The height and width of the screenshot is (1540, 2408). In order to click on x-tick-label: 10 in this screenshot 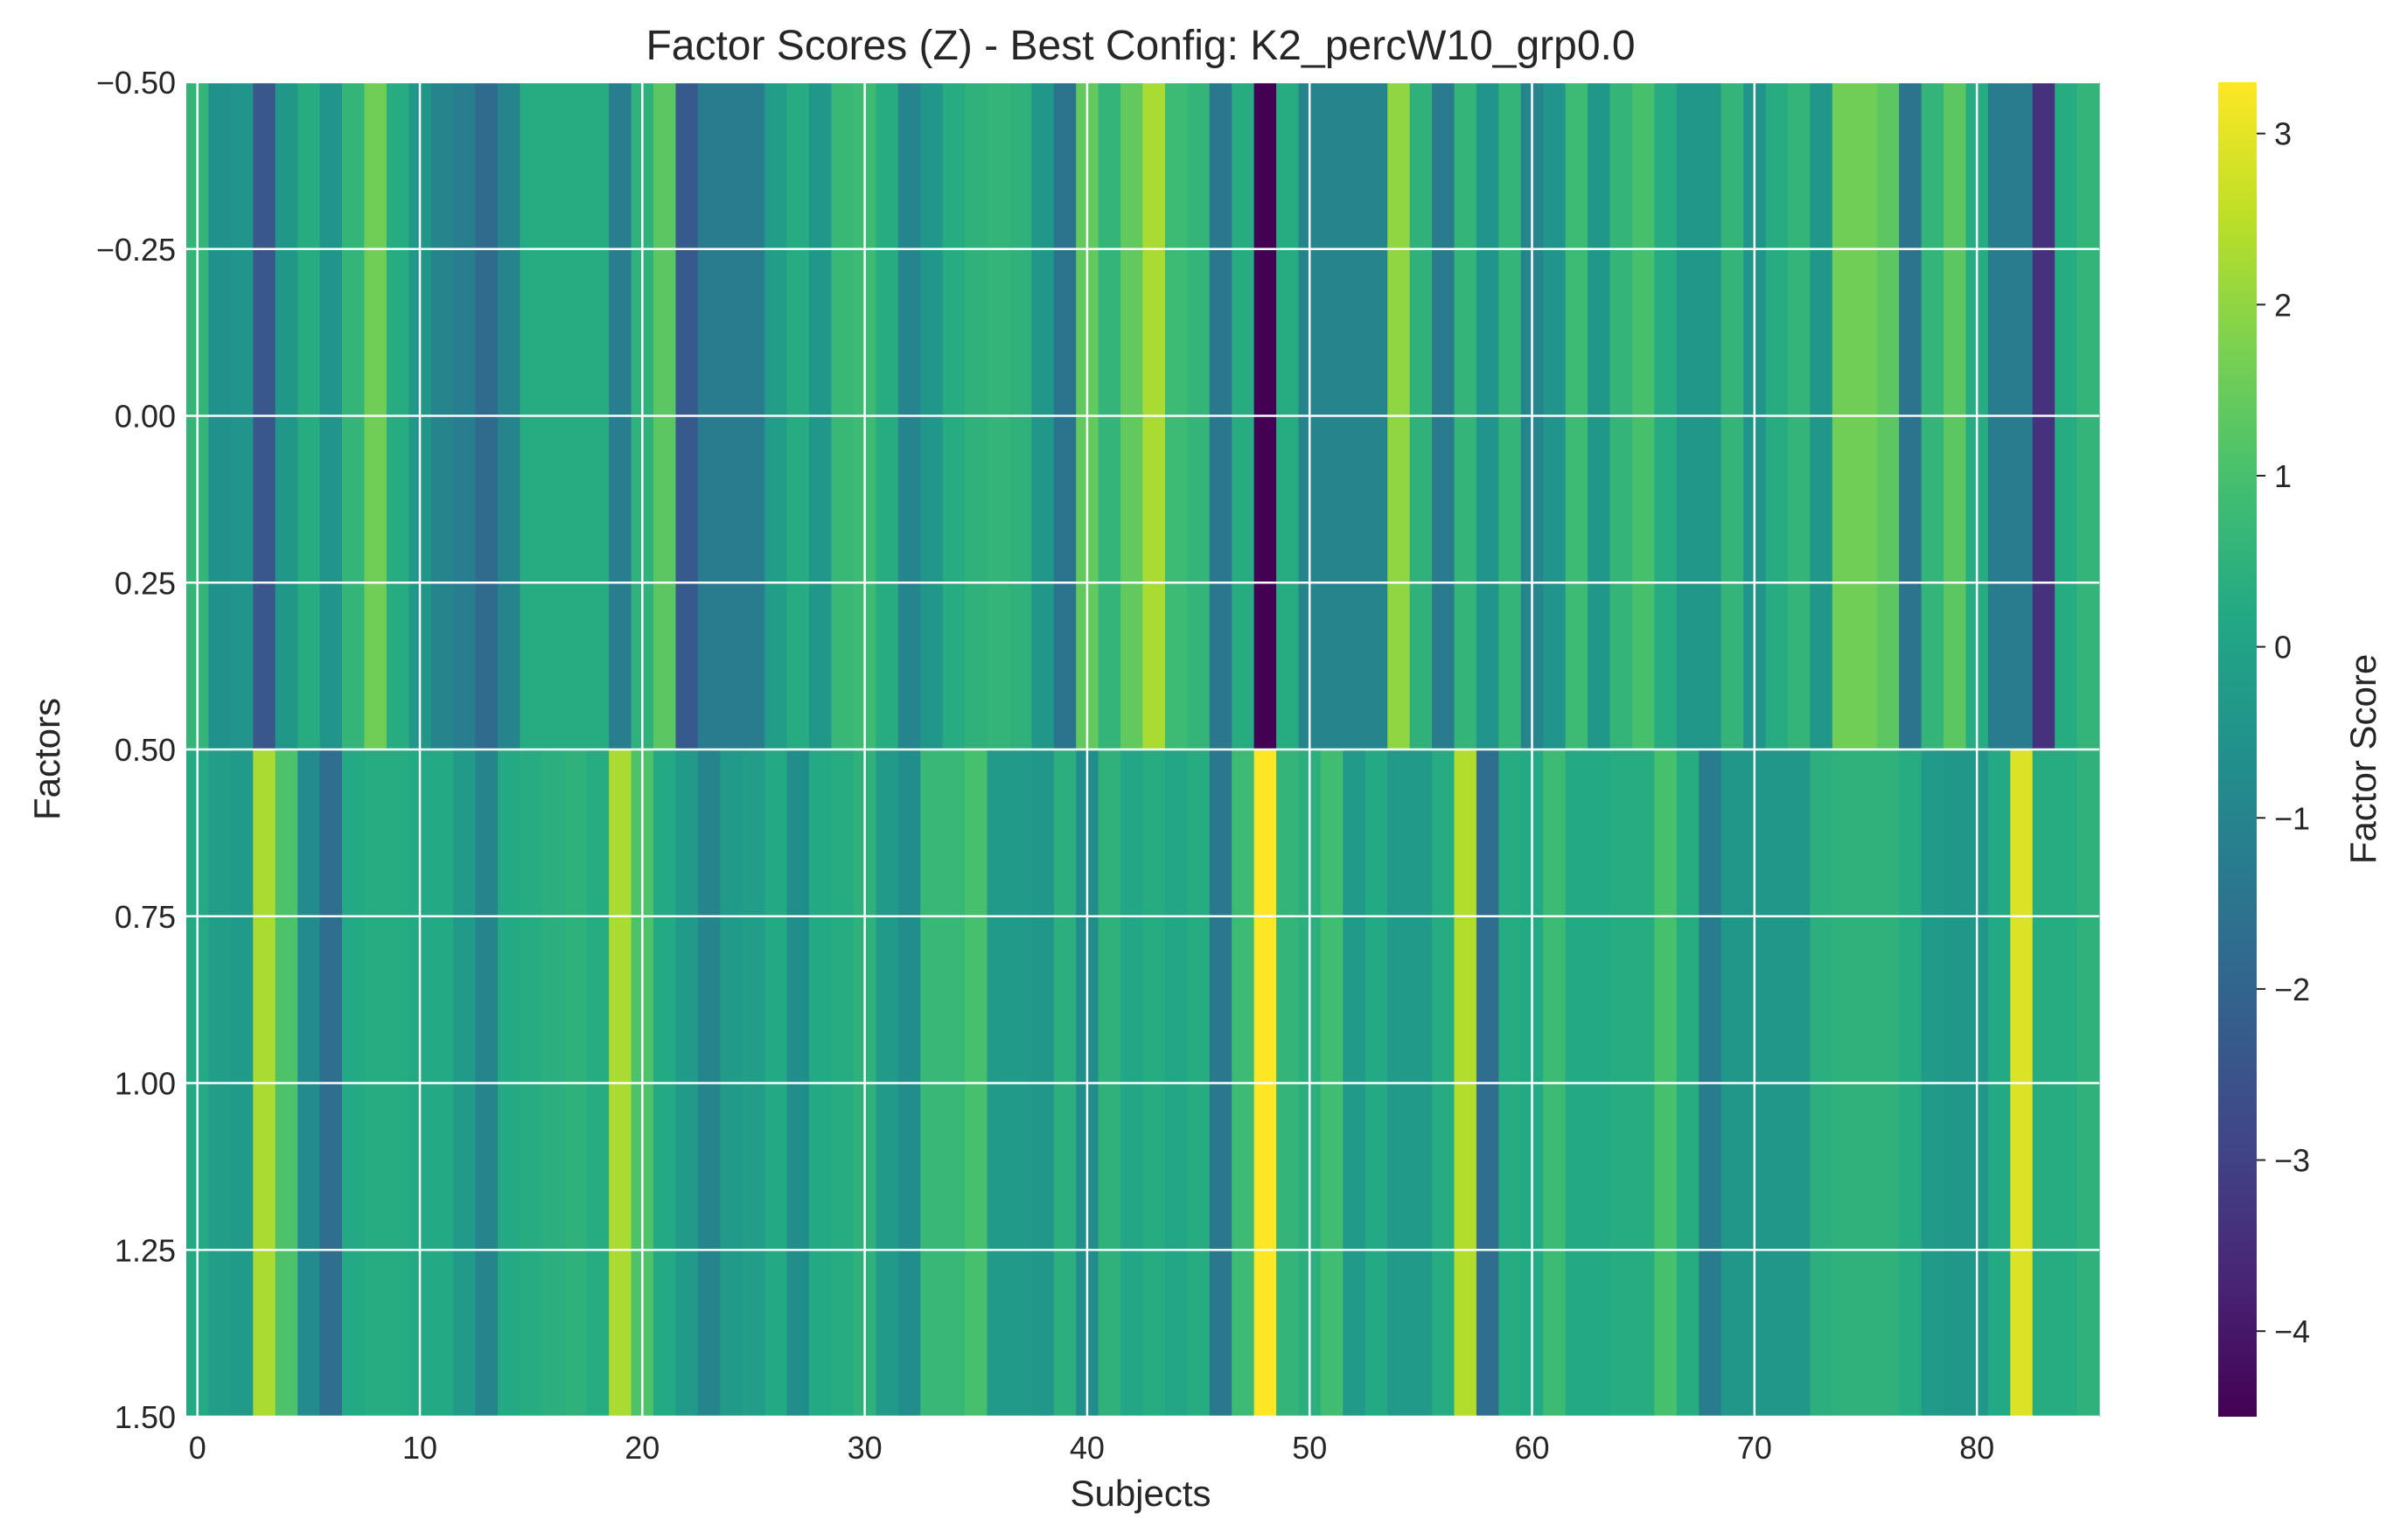, I will do `click(419, 1448)`.